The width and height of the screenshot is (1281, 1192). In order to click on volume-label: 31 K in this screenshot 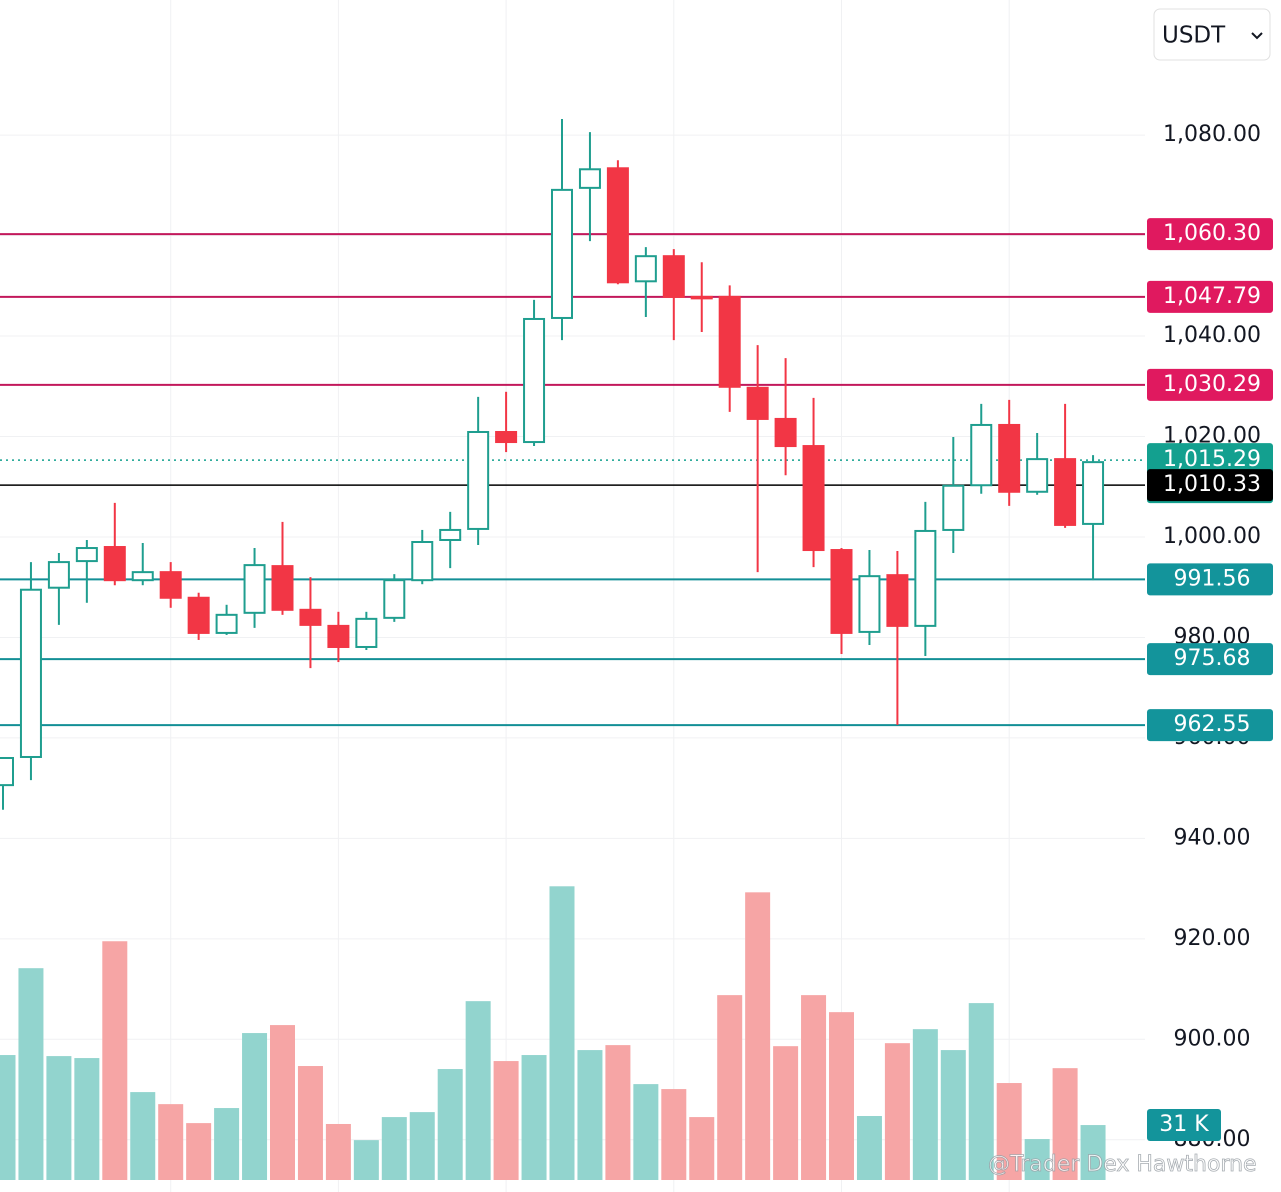, I will do `click(1184, 1124)`.